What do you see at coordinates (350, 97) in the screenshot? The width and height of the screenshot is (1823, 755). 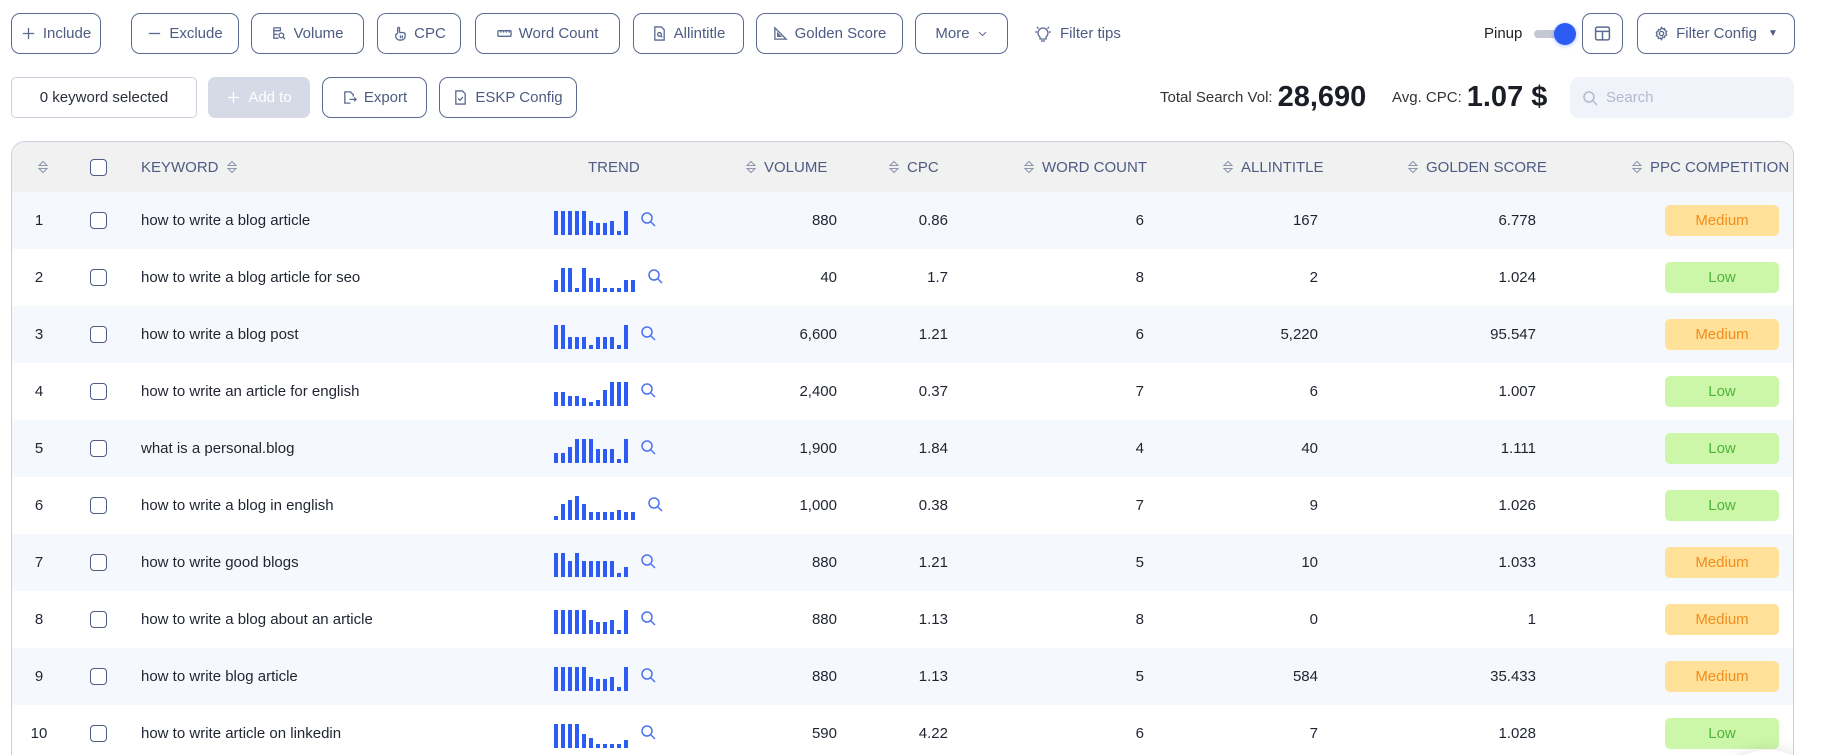 I see `export-icon` at bounding box center [350, 97].